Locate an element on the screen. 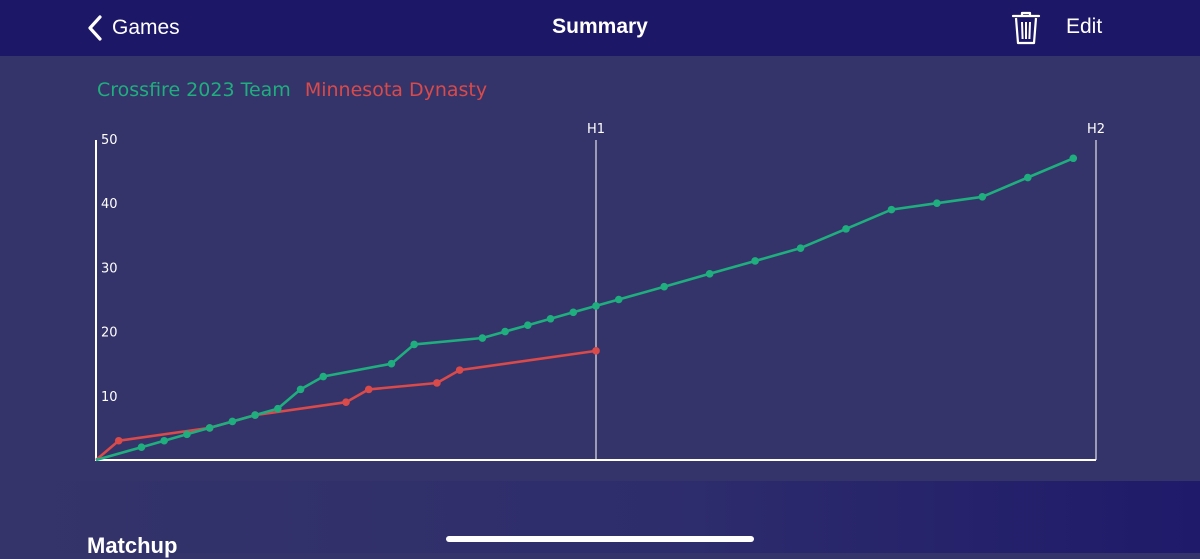  y-tick-label-40: 40 is located at coordinates (109, 204).